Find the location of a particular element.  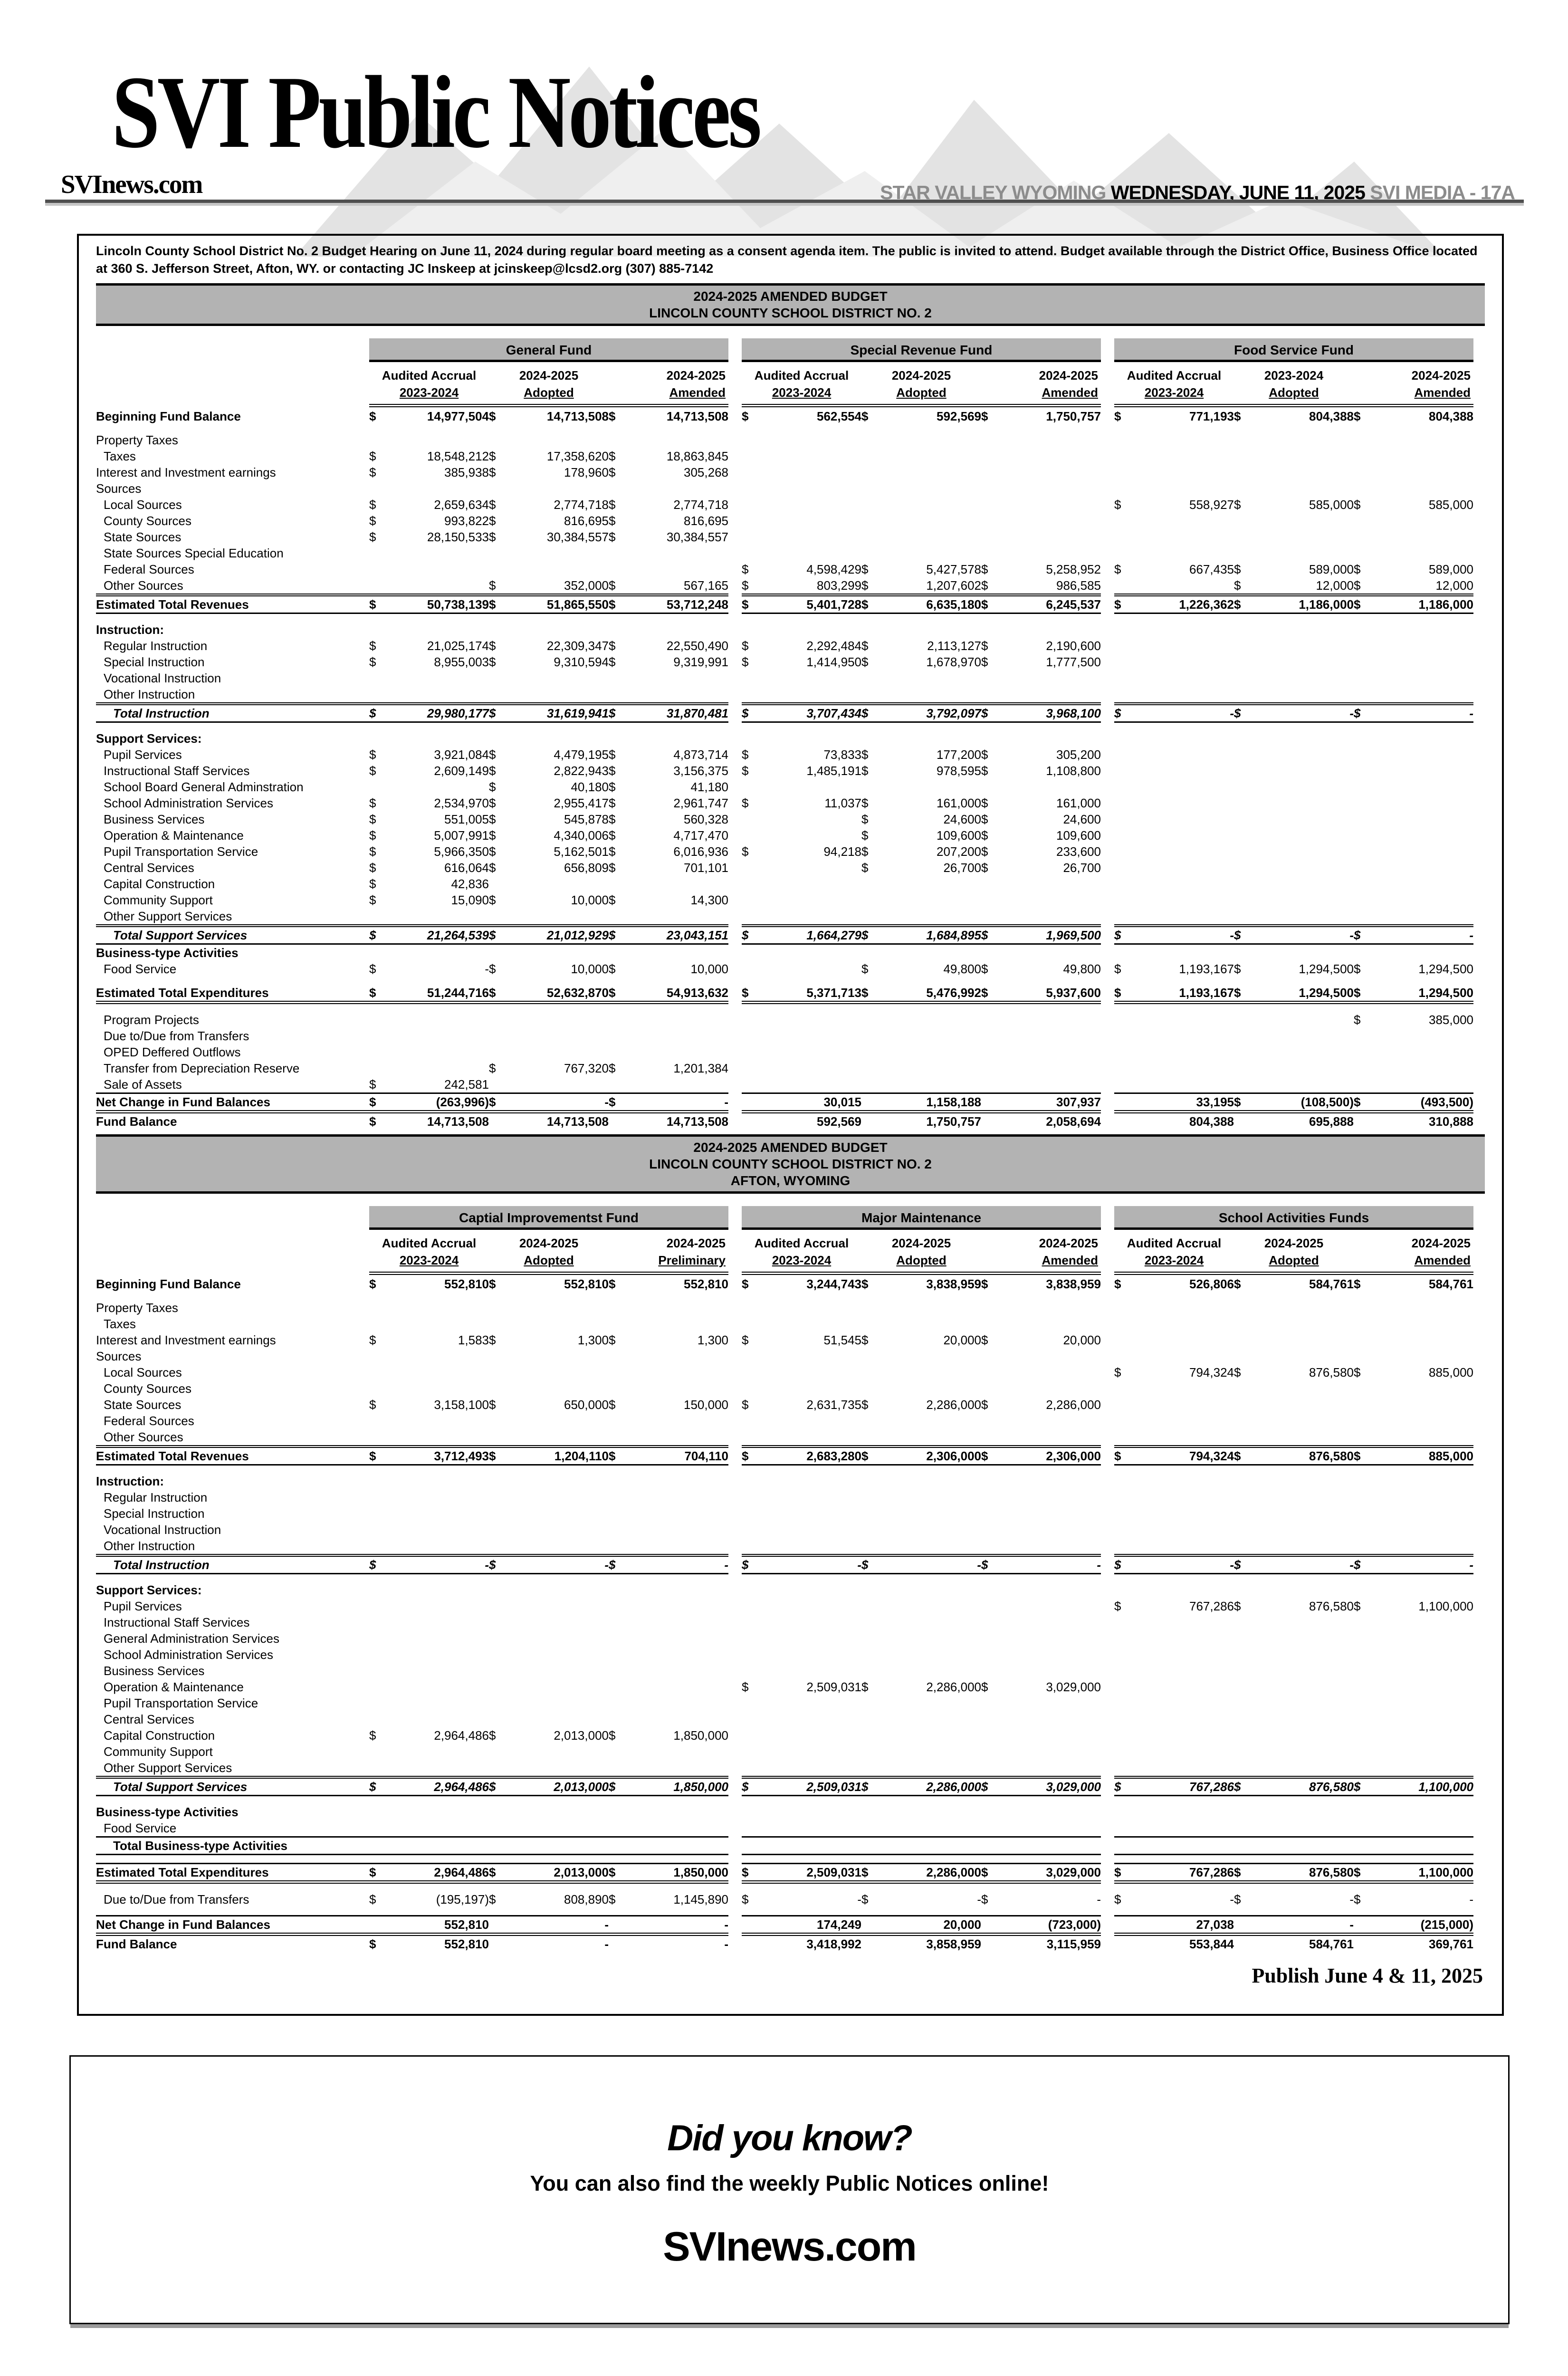

row-segment: $3,244,743 $3,838,959 $3,838,959 is located at coordinates (922, 1284).